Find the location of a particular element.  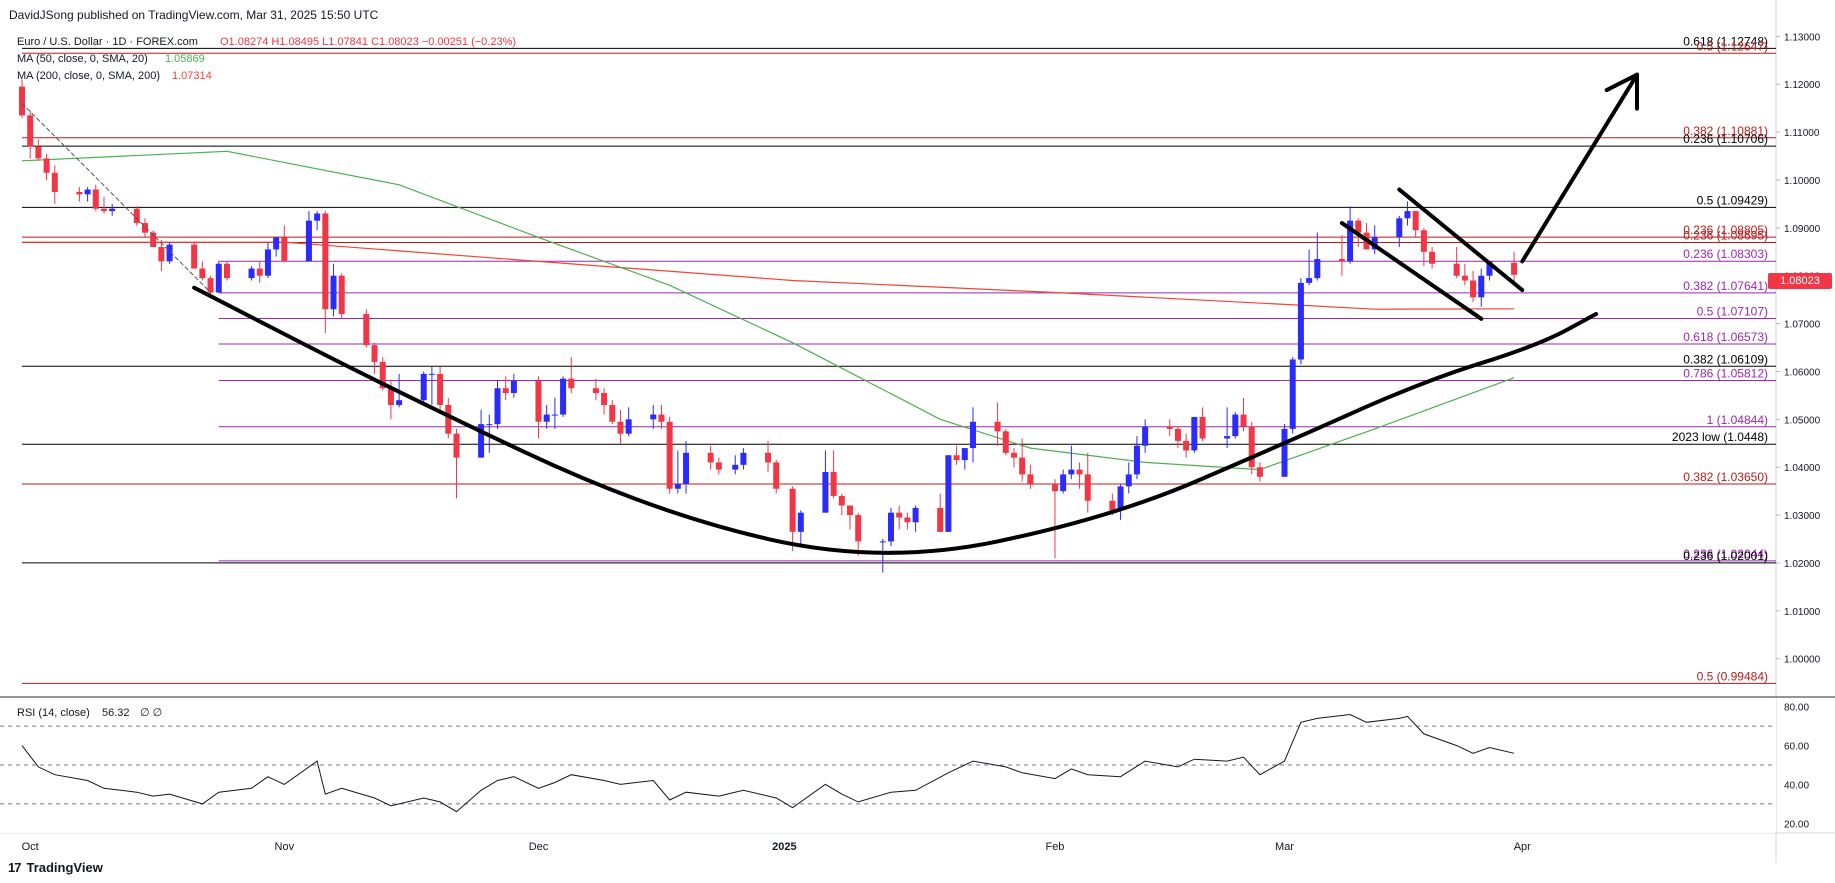

last-price-tag: 1.08023 is located at coordinates (1800, 281).